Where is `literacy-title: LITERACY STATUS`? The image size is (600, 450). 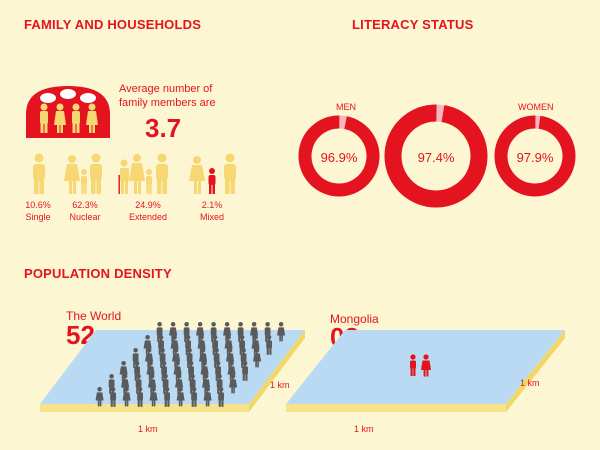
literacy-title: LITERACY STATUS is located at coordinates (413, 24).